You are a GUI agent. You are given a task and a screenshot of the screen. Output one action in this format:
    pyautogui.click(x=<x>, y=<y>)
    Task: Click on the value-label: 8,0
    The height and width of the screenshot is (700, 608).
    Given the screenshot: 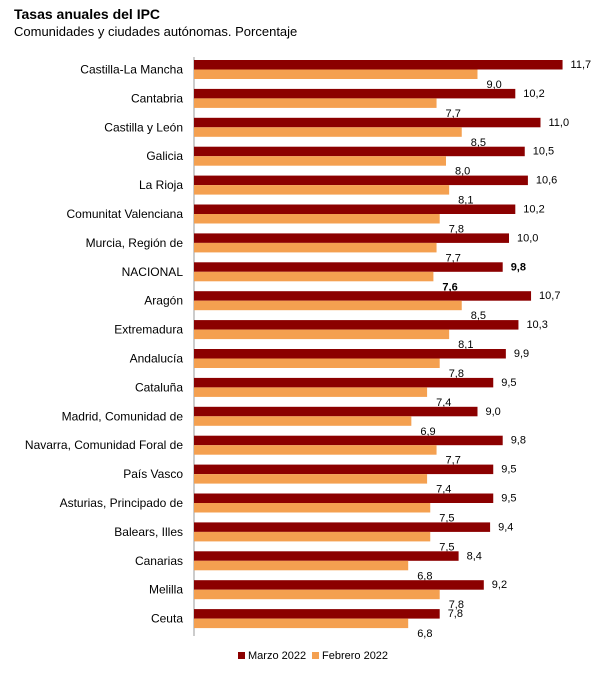 What is the action you would take?
    pyautogui.click(x=462, y=172)
    